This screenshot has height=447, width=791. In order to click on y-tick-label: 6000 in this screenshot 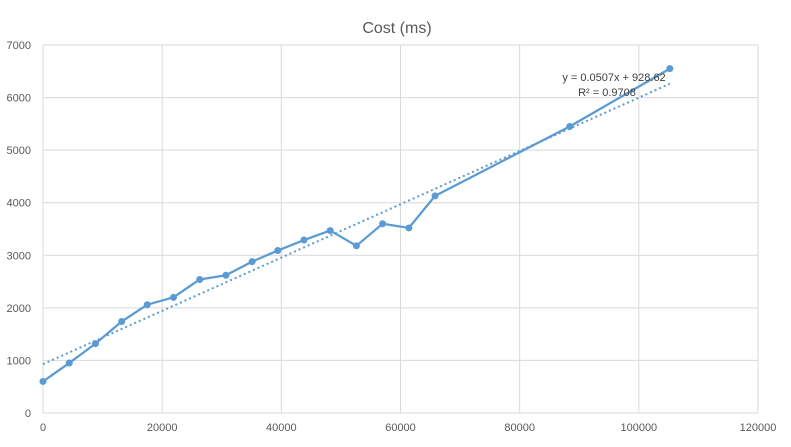, I will do `click(19, 99)`.